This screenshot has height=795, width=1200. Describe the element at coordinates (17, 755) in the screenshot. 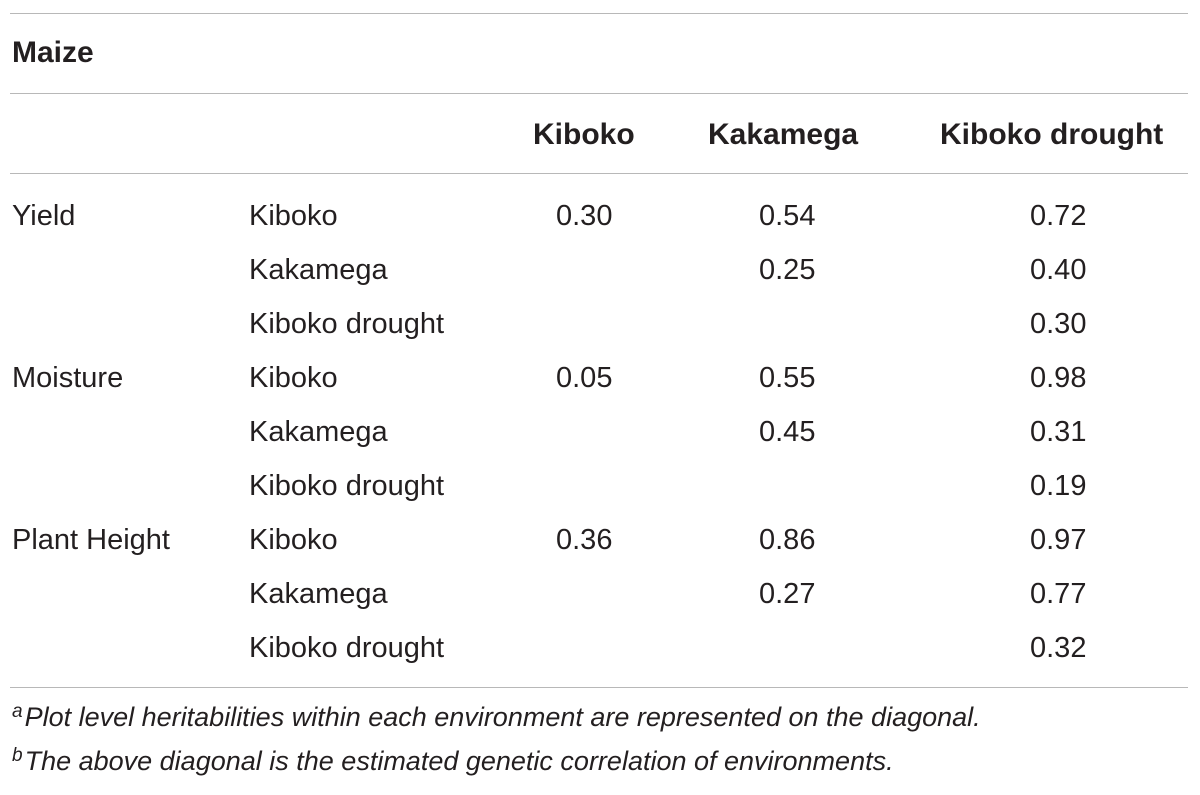

I see `footnote-marker: b` at that location.